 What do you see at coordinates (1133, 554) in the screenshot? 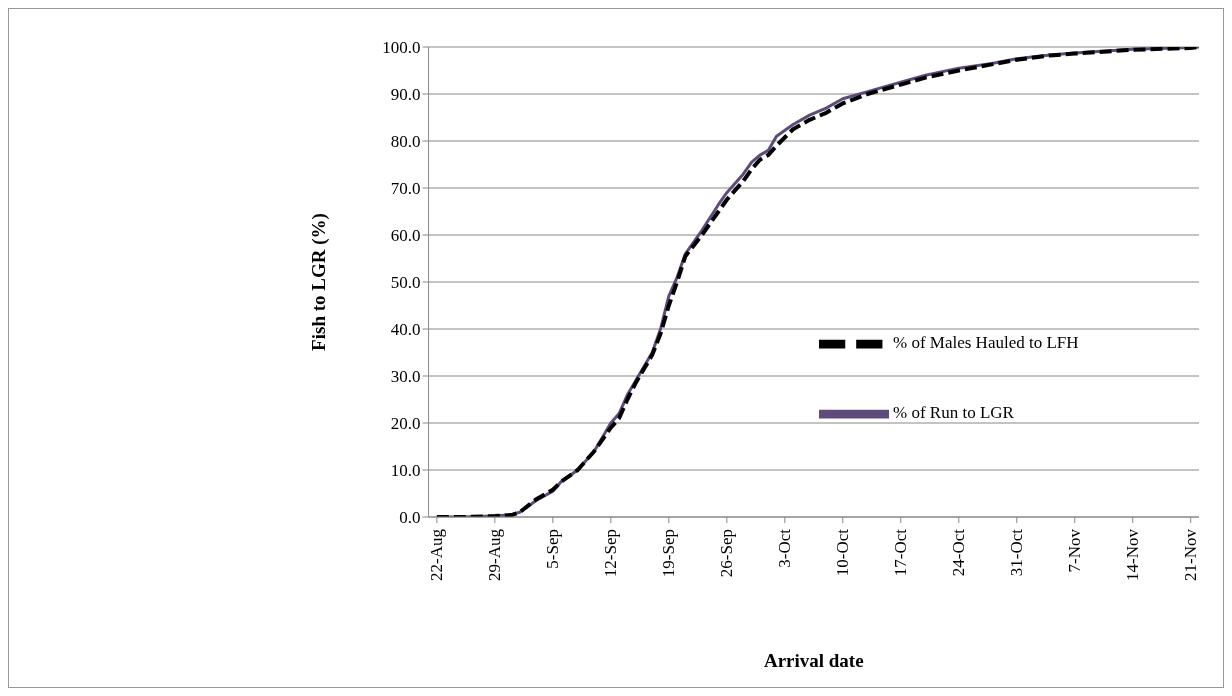
I see `x-tick-label: 14-Nov` at bounding box center [1133, 554].